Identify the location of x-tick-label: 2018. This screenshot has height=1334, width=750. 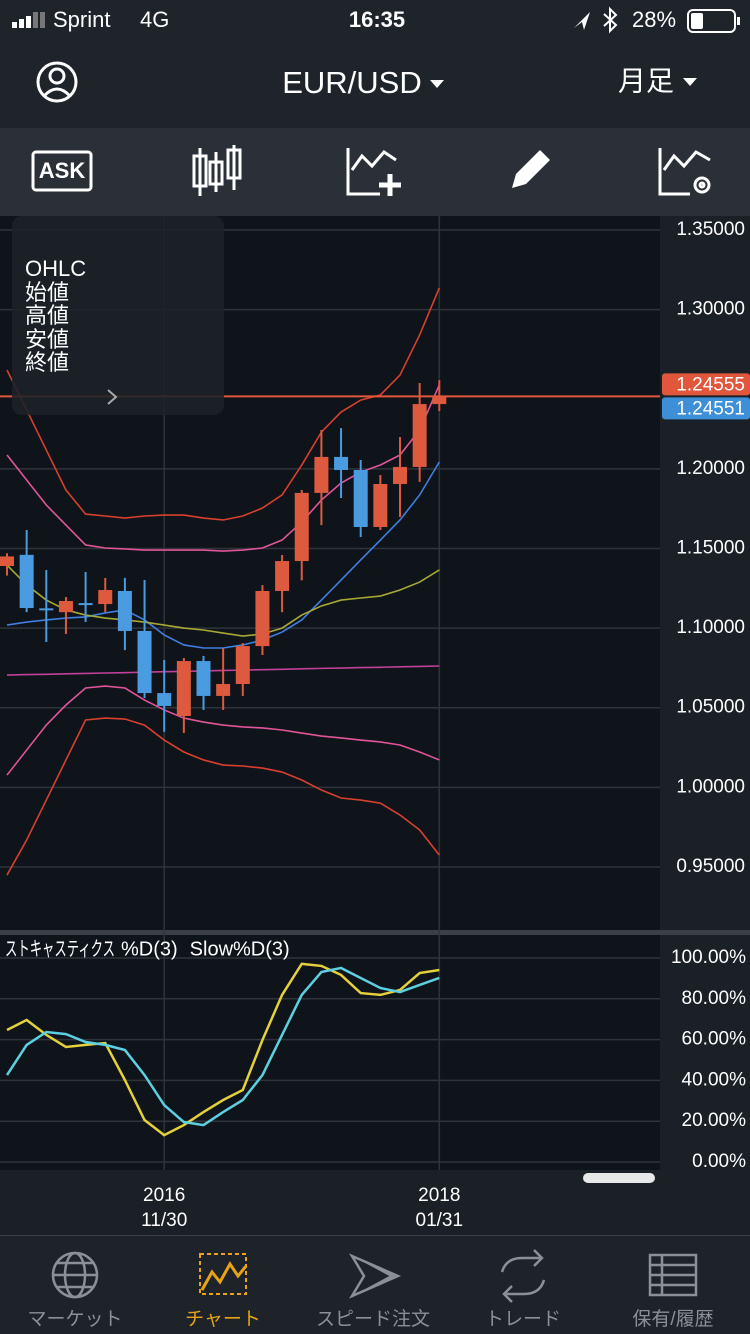
(439, 1195).